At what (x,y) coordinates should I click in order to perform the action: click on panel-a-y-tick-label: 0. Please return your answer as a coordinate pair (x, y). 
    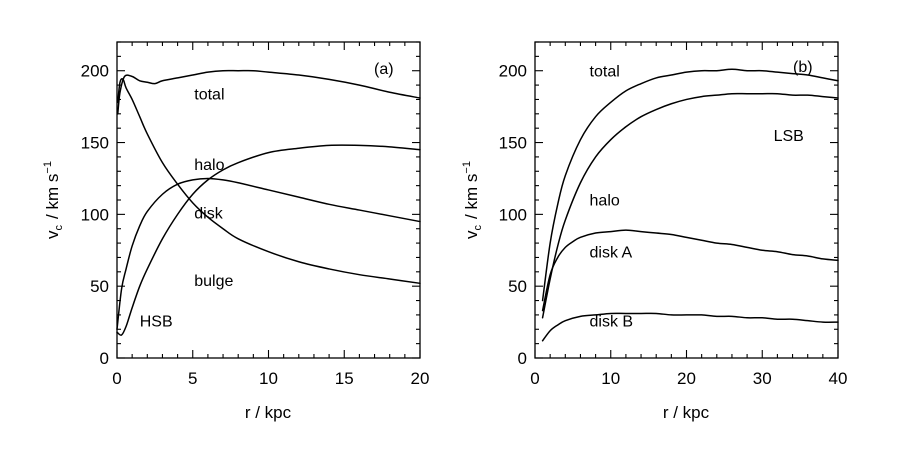
    Looking at the image, I should click on (104, 358).